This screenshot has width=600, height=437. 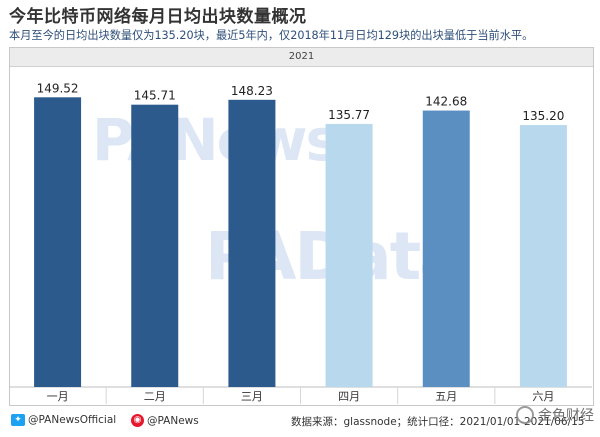 I want to click on x-tick-label: 五月, so click(x=446, y=396).